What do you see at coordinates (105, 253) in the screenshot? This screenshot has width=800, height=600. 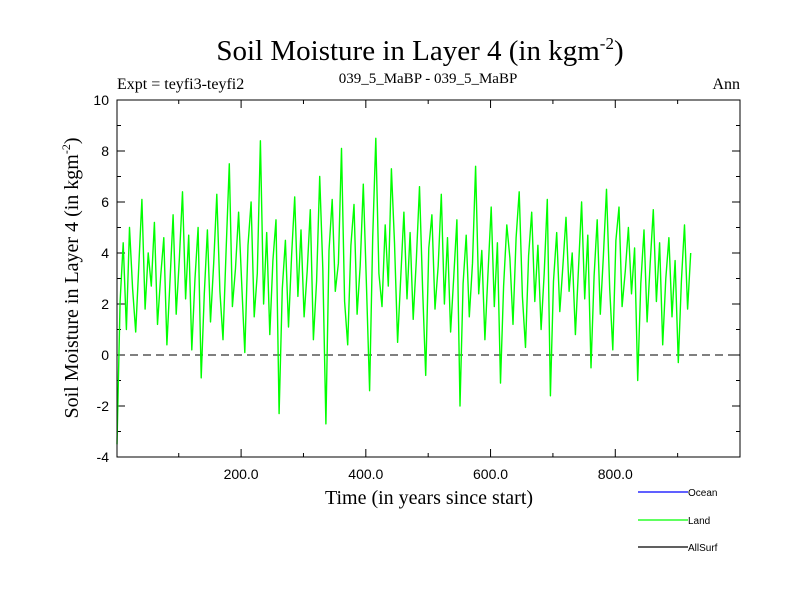 I see `y-tick-label: 4` at bounding box center [105, 253].